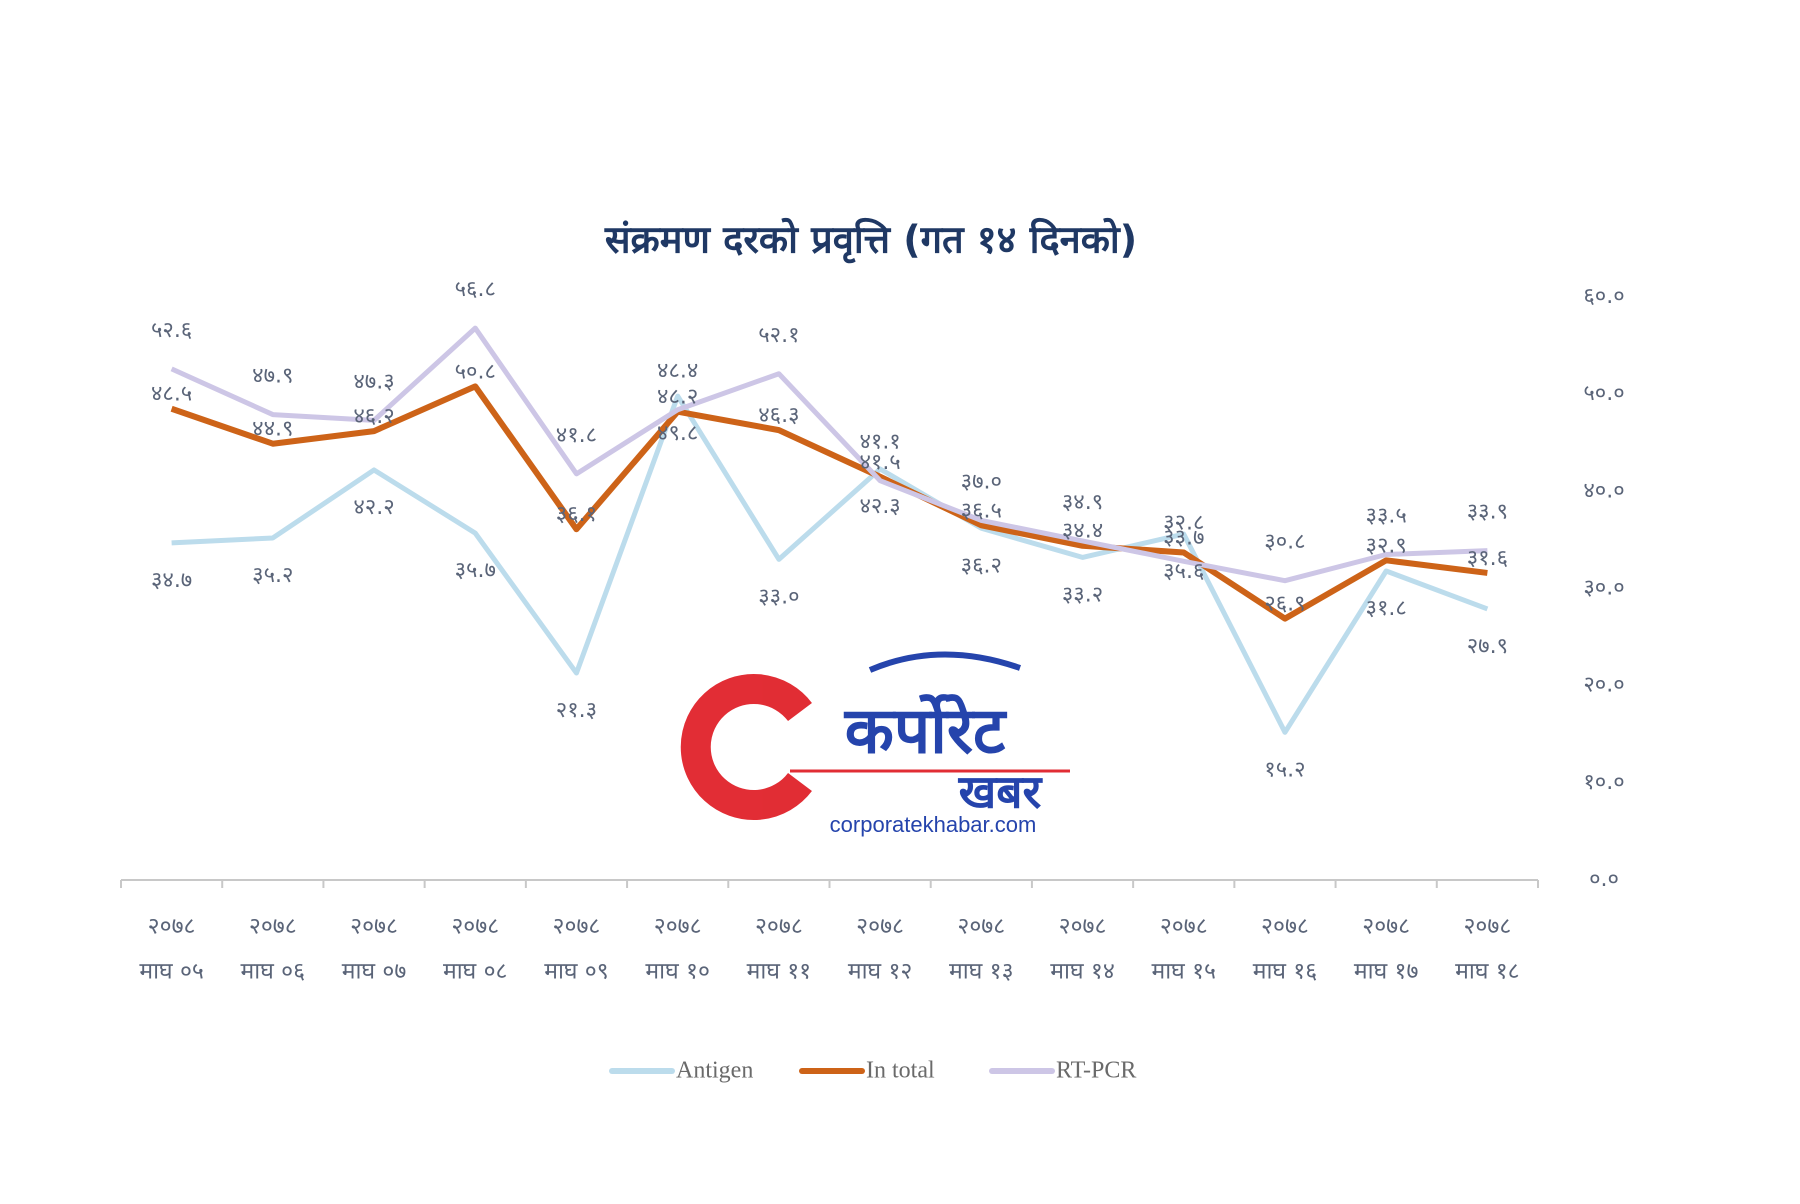 The width and height of the screenshot is (1800, 1204). What do you see at coordinates (778, 596) in the screenshot?
I see `data-label: ३३.०` at bounding box center [778, 596].